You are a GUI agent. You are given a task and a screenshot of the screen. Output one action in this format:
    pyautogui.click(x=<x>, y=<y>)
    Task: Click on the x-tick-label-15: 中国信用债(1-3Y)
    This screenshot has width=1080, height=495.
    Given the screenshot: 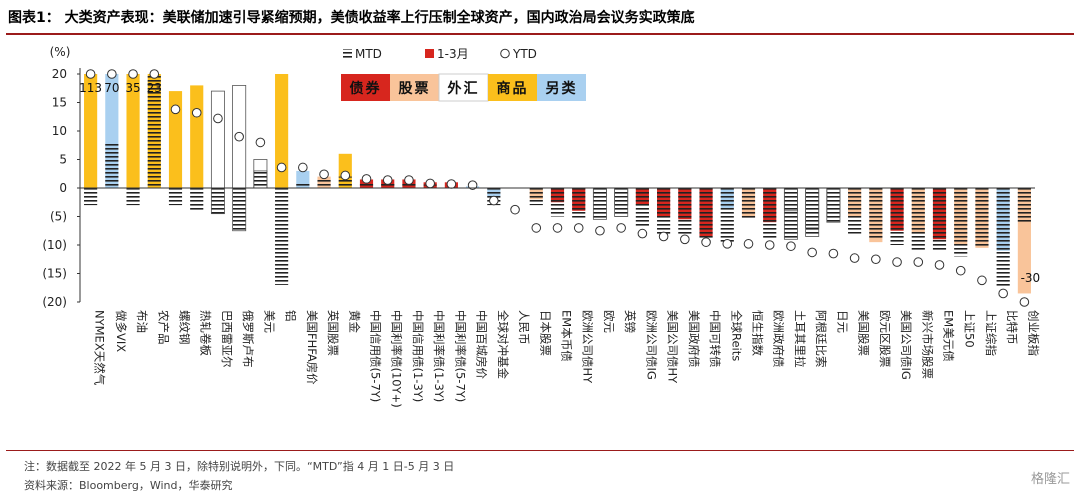 What is the action you would take?
    pyautogui.click(x=418, y=356)
    